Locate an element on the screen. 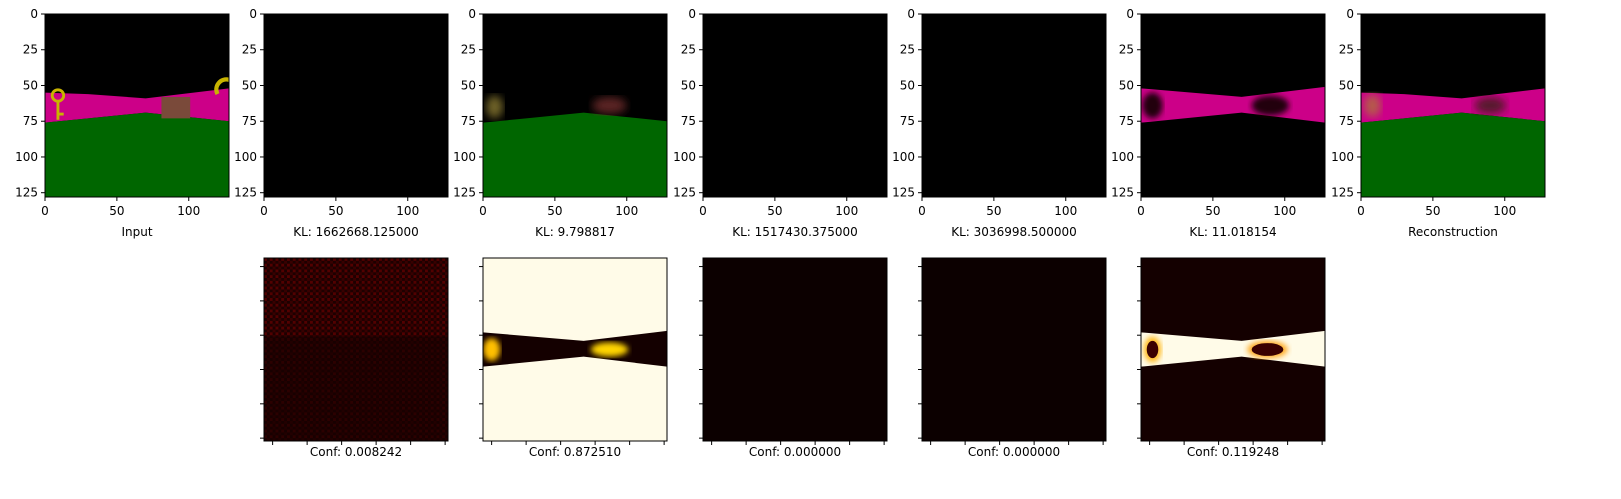 The height and width of the screenshot is (499, 1621). blurred-box is located at coordinates (1490, 105).